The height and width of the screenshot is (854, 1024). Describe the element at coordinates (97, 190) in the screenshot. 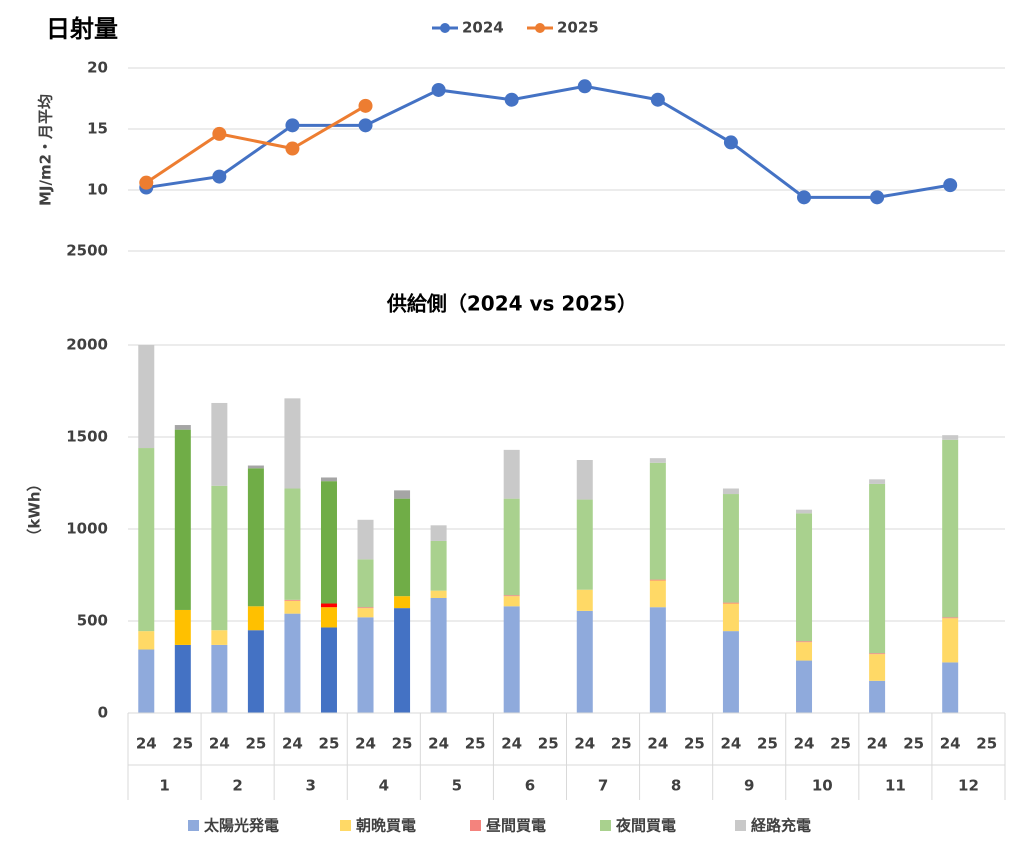

I see `y-tick-label: 10` at that location.